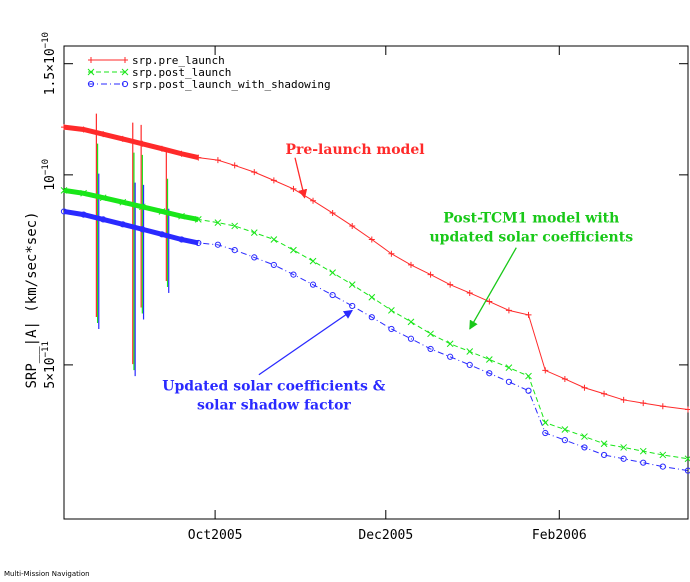 The height and width of the screenshot is (582, 690). Describe the element at coordinates (559, 535) in the screenshot. I see `x-tick-label: Feb2006` at that location.